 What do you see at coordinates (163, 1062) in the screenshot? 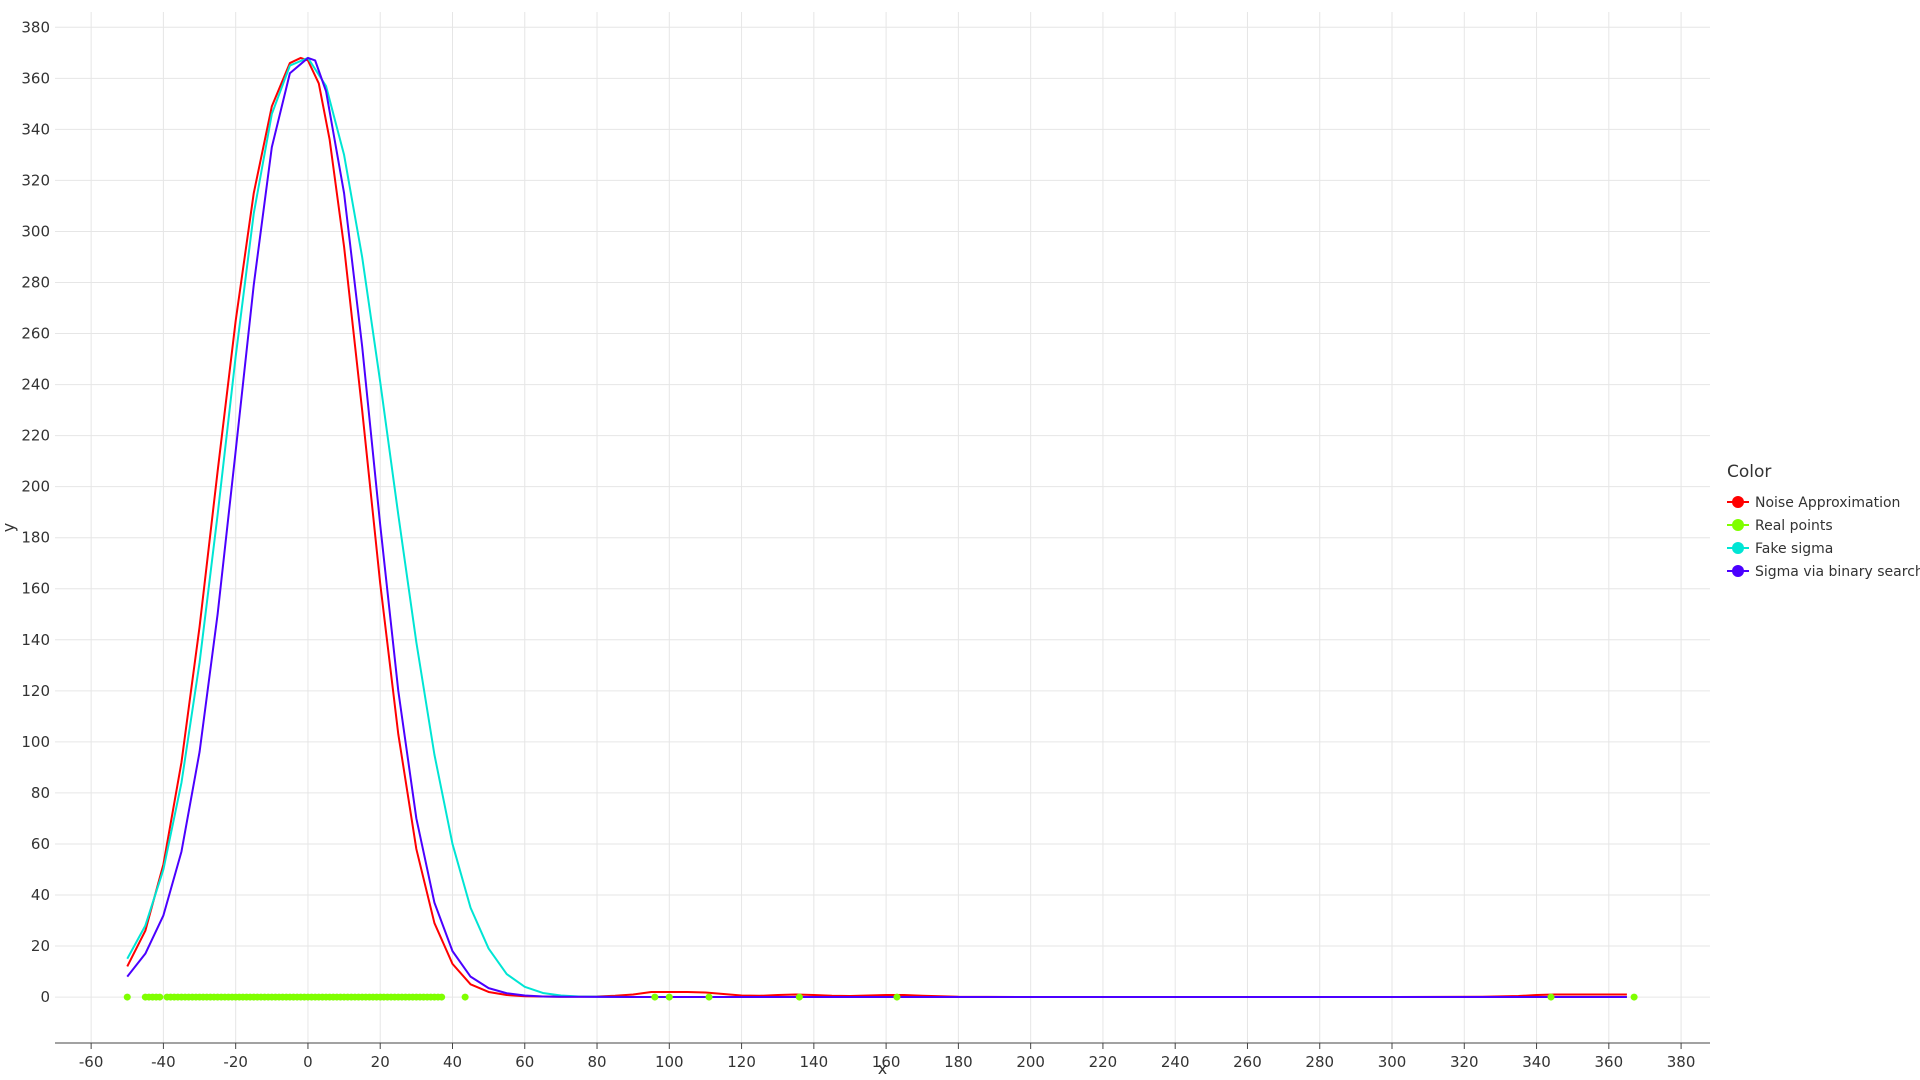
I see `x-tick-label: -40` at bounding box center [163, 1062].